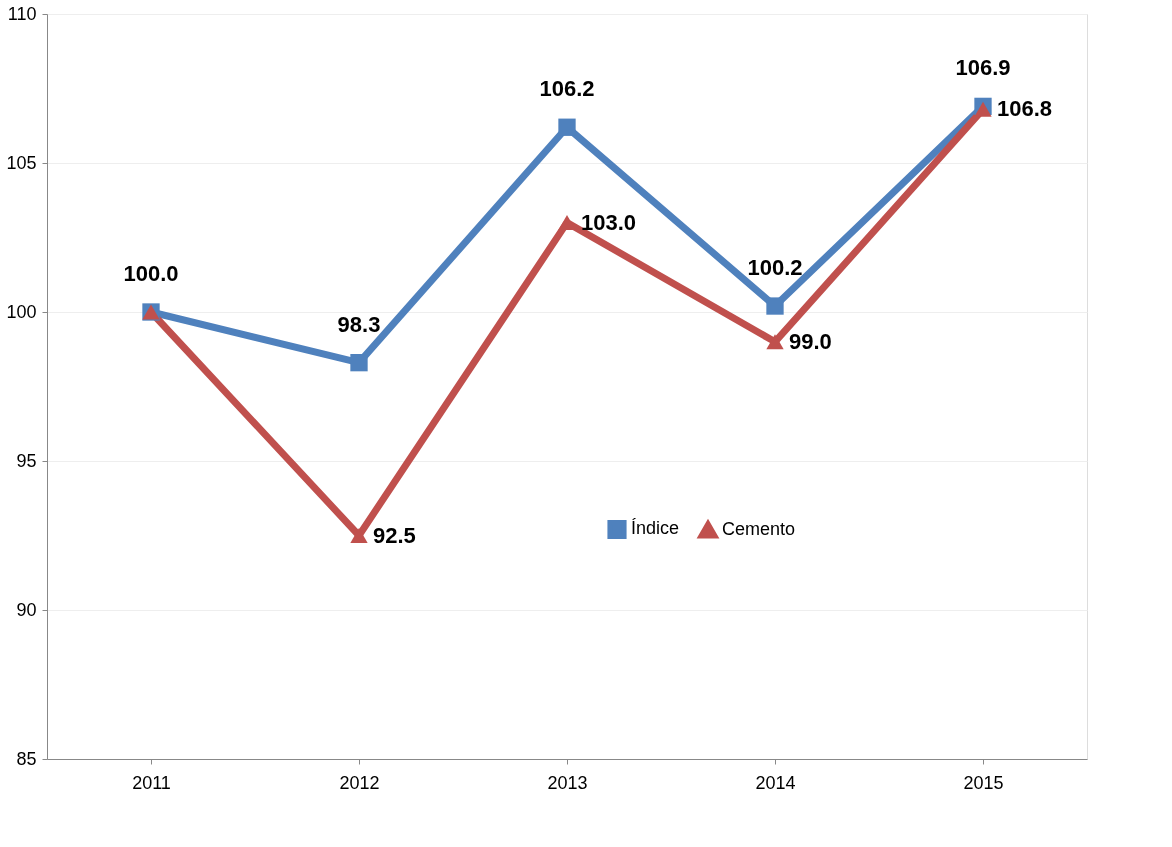 The width and height of the screenshot is (1172, 847). Describe the element at coordinates (26, 758) in the screenshot. I see `y-tick-label: 85` at that location.